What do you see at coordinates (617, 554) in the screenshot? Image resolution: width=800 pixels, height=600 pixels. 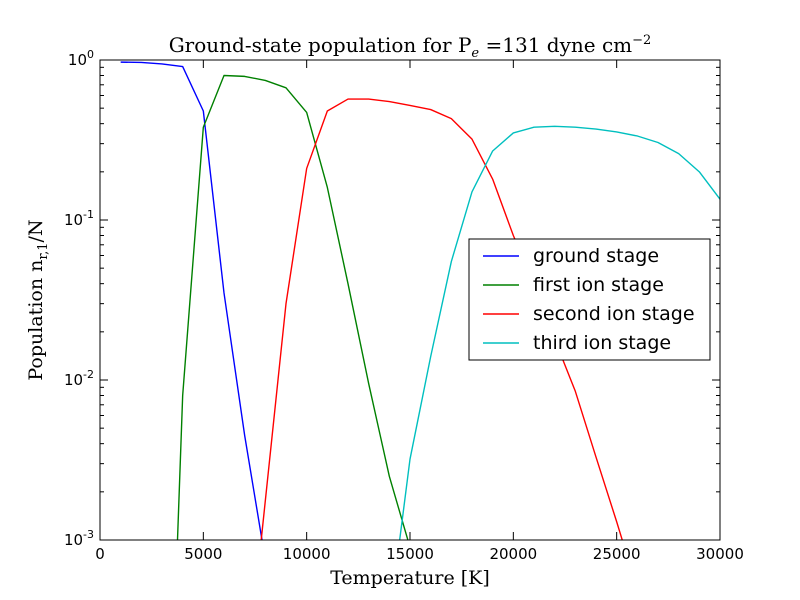 I see `x-tick-label: 25000` at bounding box center [617, 554].